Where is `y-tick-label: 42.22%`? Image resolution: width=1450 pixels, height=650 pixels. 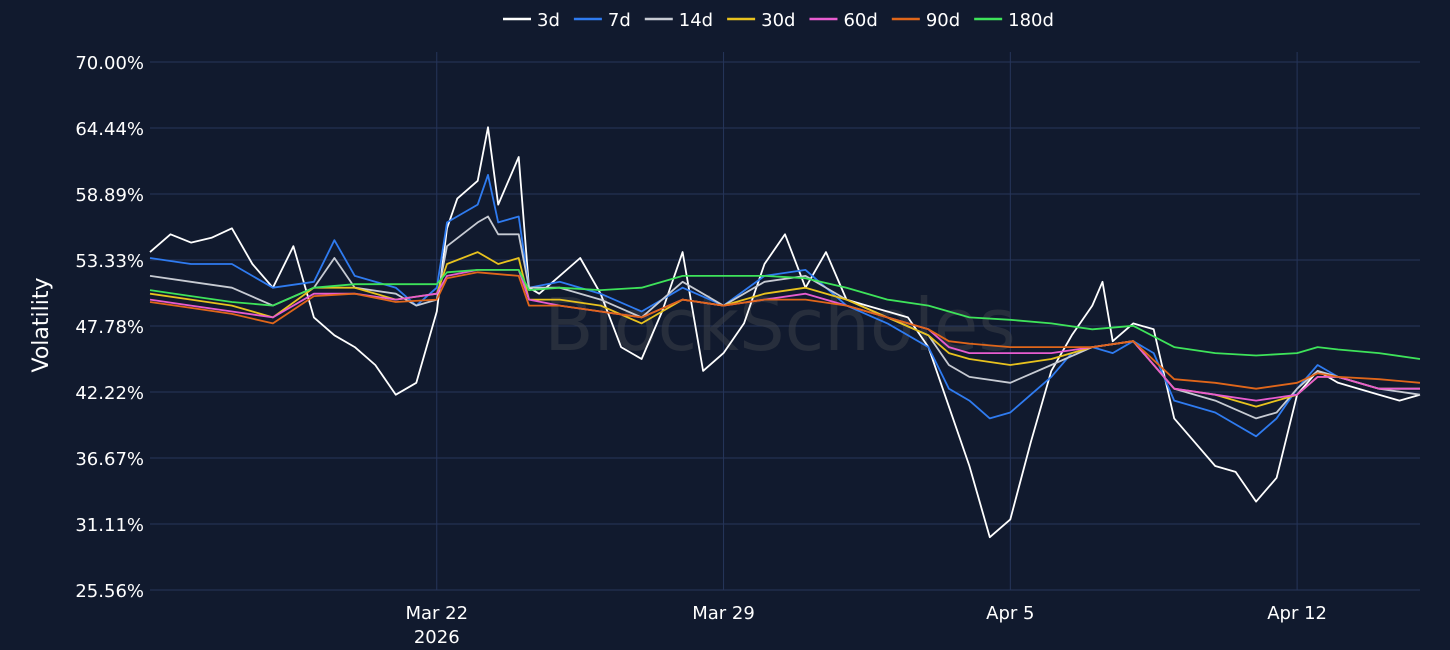
y-tick-label: 42.22% is located at coordinates (109, 393).